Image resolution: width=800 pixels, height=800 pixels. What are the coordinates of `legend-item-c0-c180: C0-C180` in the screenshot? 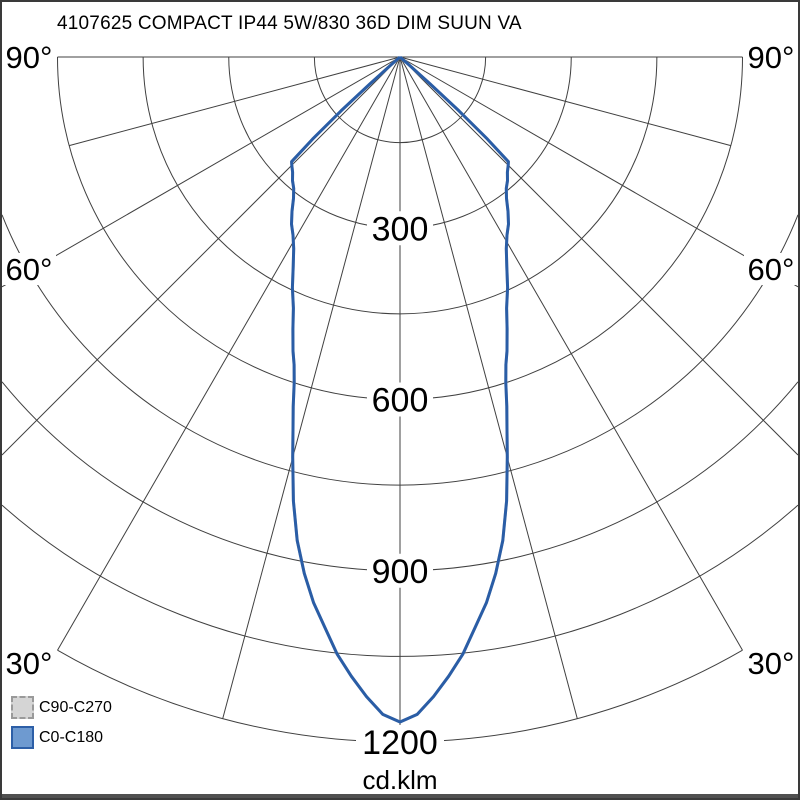 It's located at (61, 737).